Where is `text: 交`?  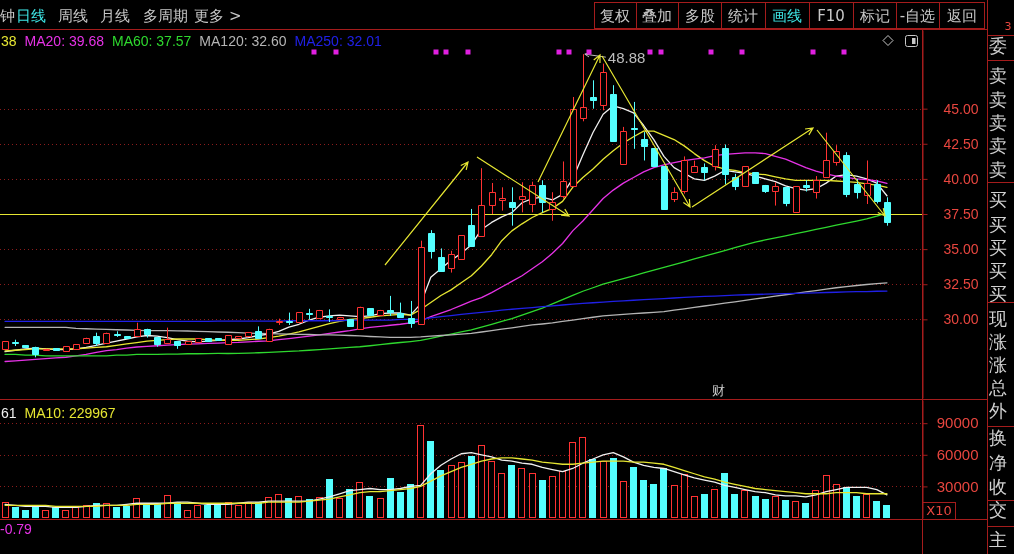 text: 交 is located at coordinates (998, 509).